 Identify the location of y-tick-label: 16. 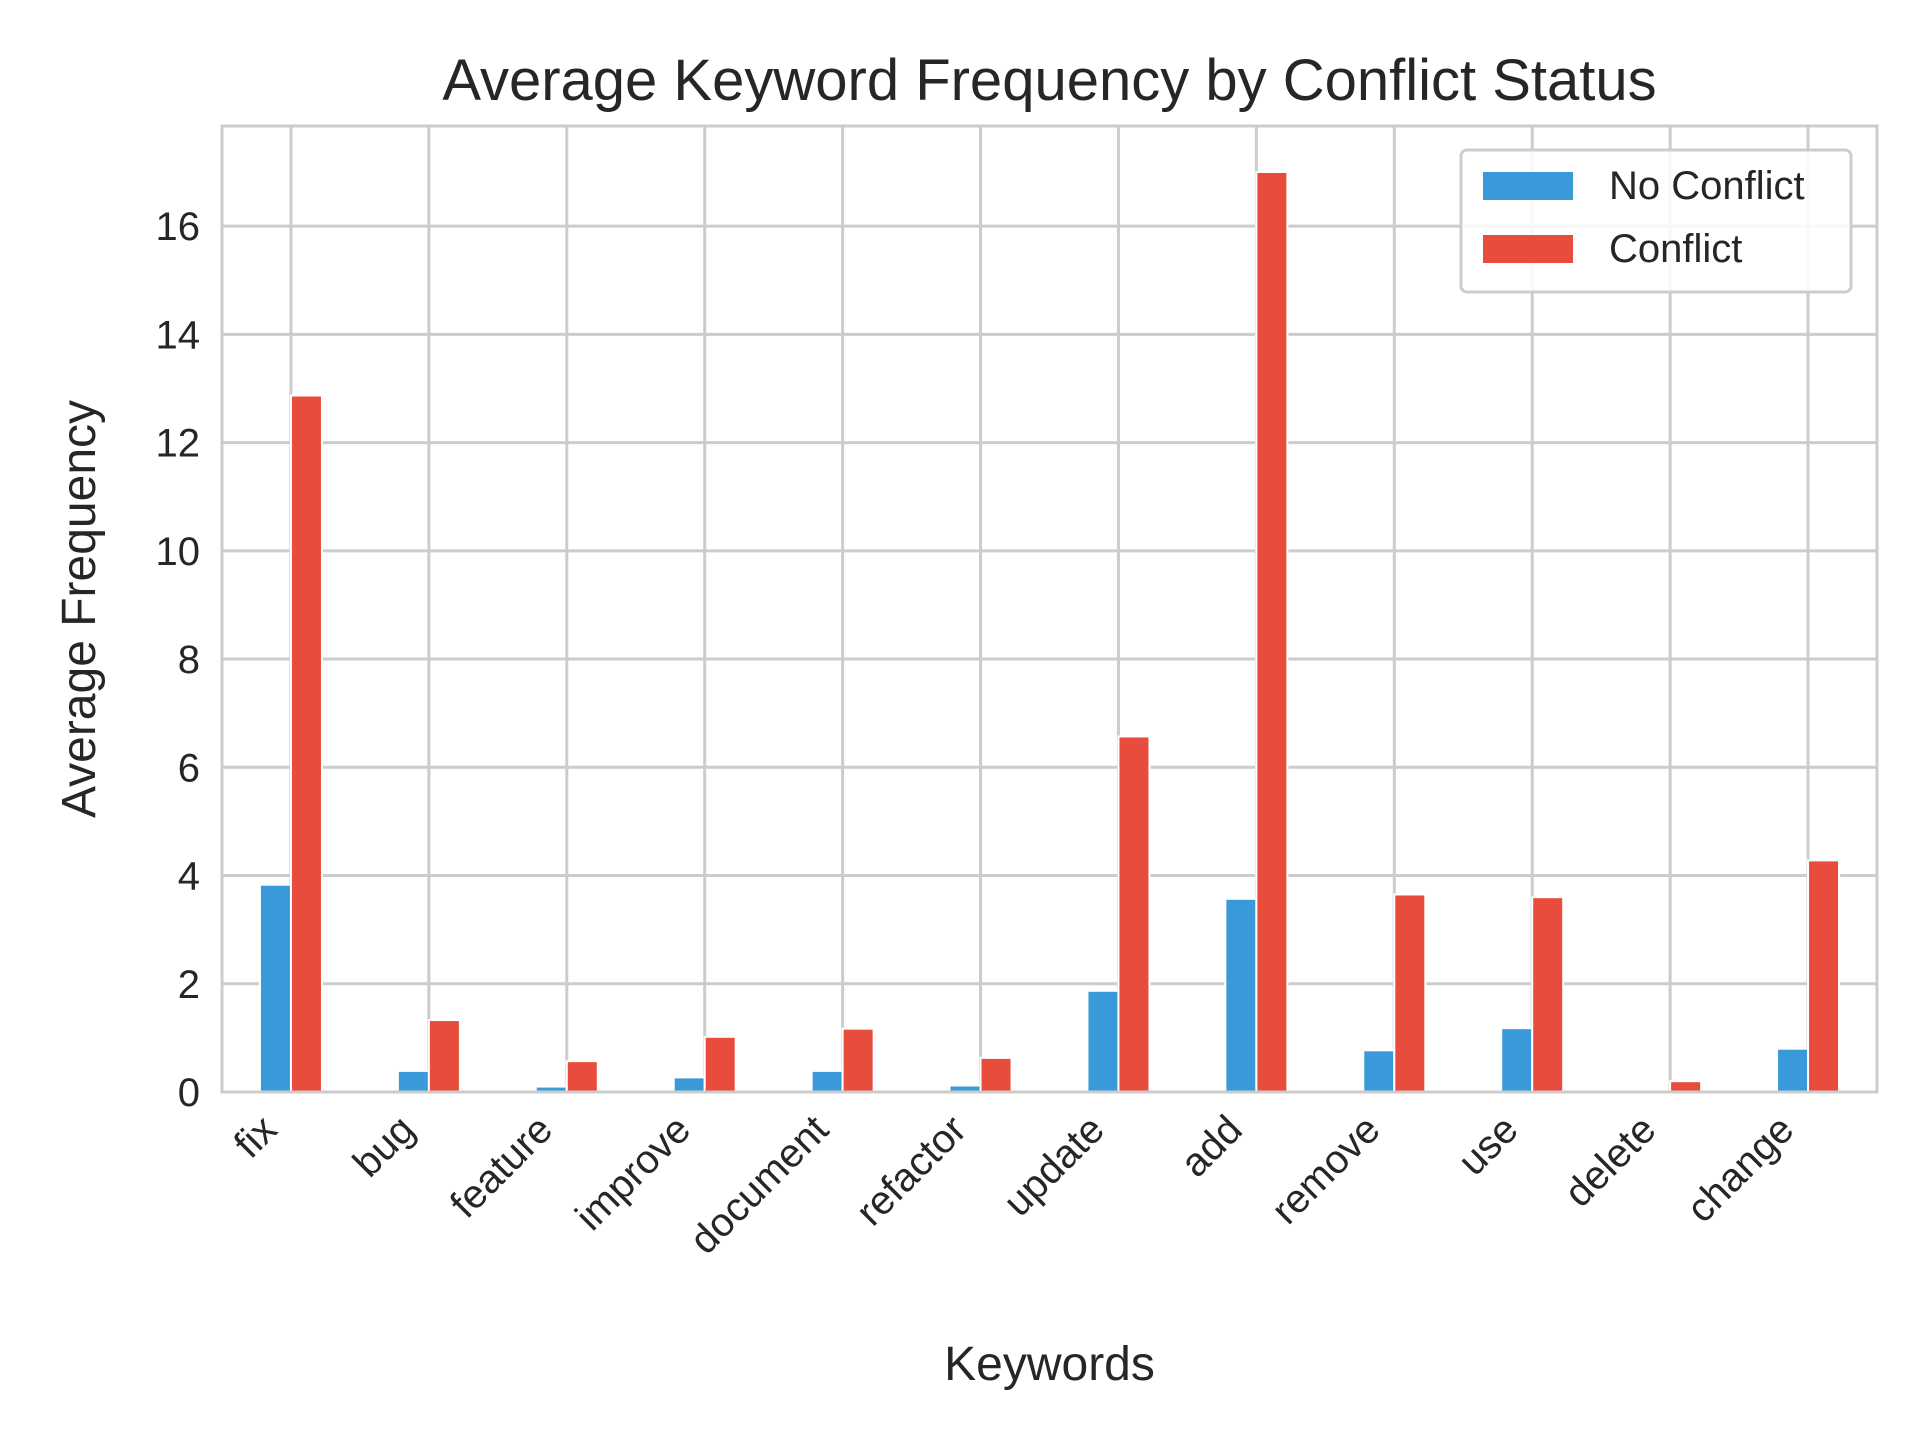
(178, 227).